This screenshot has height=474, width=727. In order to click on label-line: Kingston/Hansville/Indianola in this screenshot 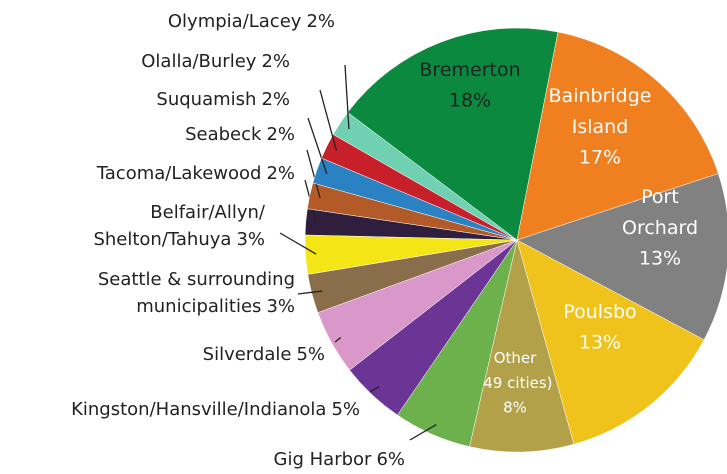, I will do `click(198, 409)`.